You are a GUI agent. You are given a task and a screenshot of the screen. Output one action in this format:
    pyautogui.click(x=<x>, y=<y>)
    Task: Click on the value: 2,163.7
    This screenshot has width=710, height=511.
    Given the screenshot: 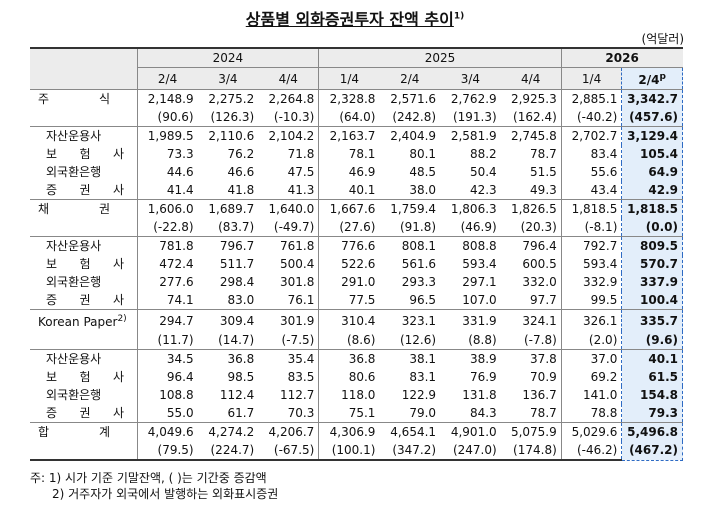 What is the action you would take?
    pyautogui.click(x=349, y=135)
    